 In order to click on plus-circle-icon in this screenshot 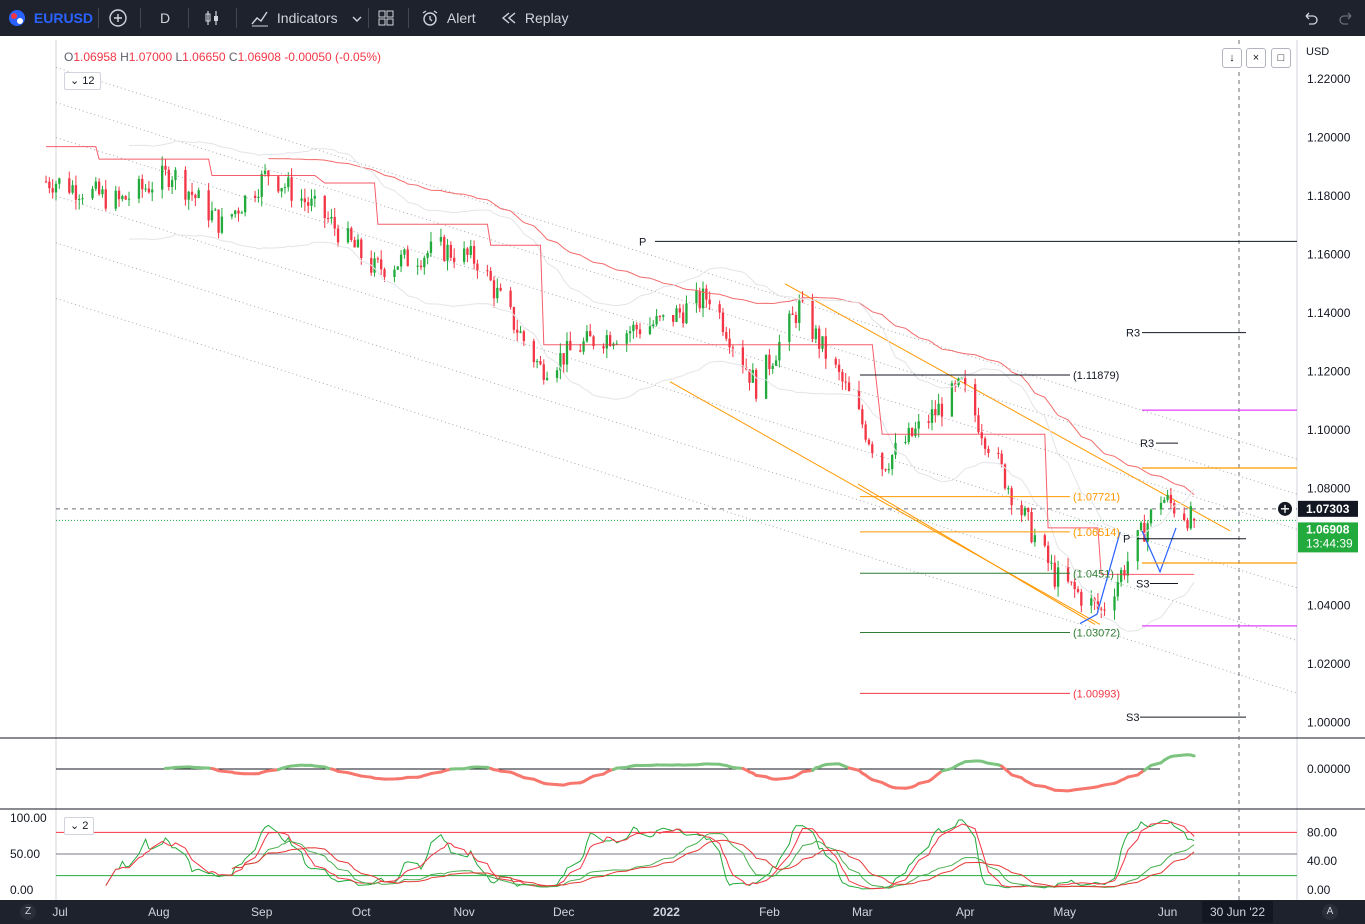, I will do `click(118, 18)`.